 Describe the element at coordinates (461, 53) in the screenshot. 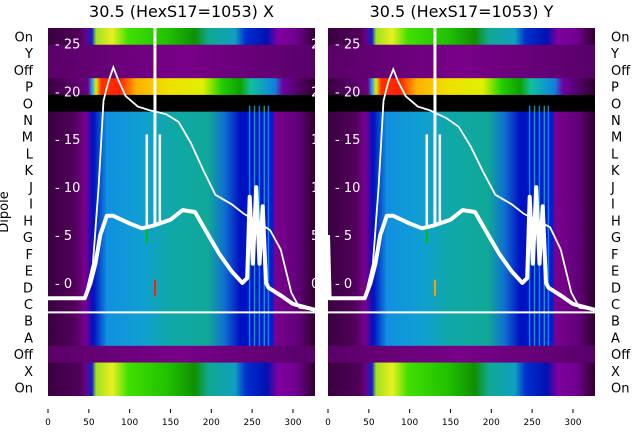

I see `heatmap-row-y` at that location.